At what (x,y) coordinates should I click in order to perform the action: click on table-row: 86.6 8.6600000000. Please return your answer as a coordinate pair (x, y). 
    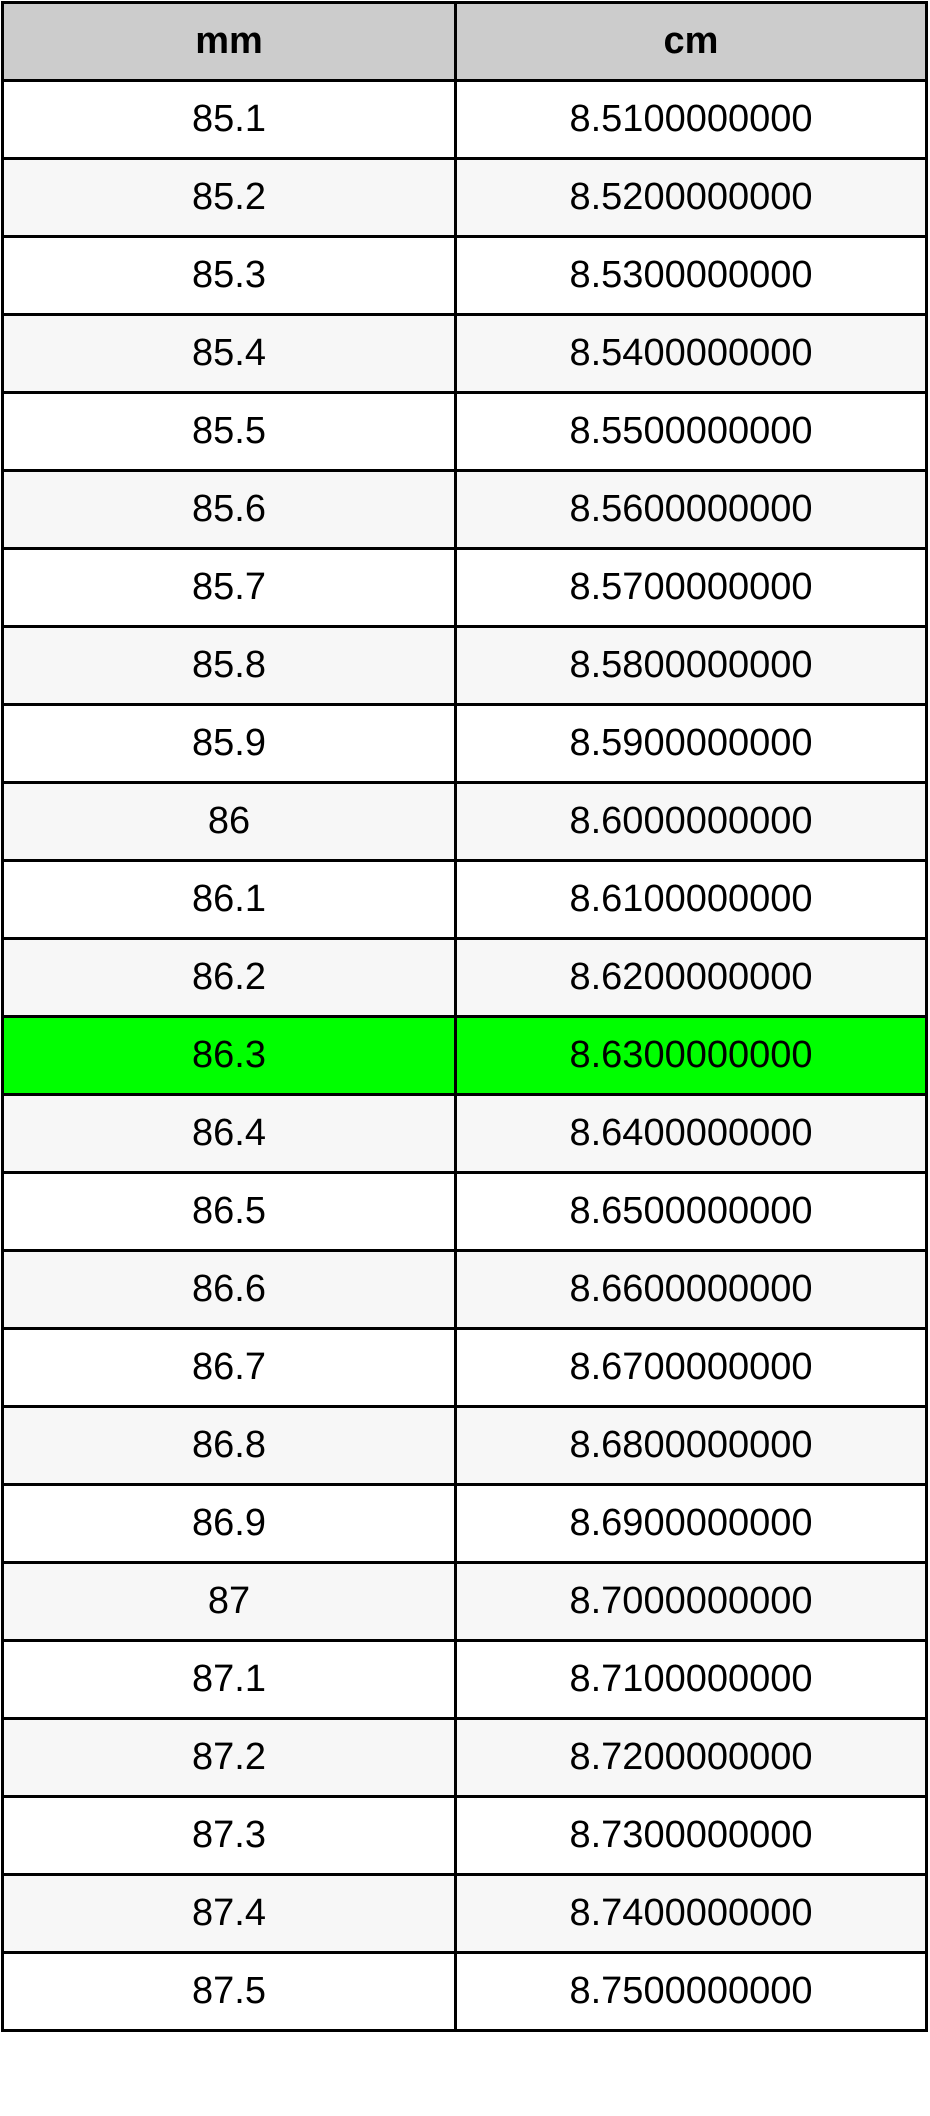
    Looking at the image, I should click on (464, 1289).